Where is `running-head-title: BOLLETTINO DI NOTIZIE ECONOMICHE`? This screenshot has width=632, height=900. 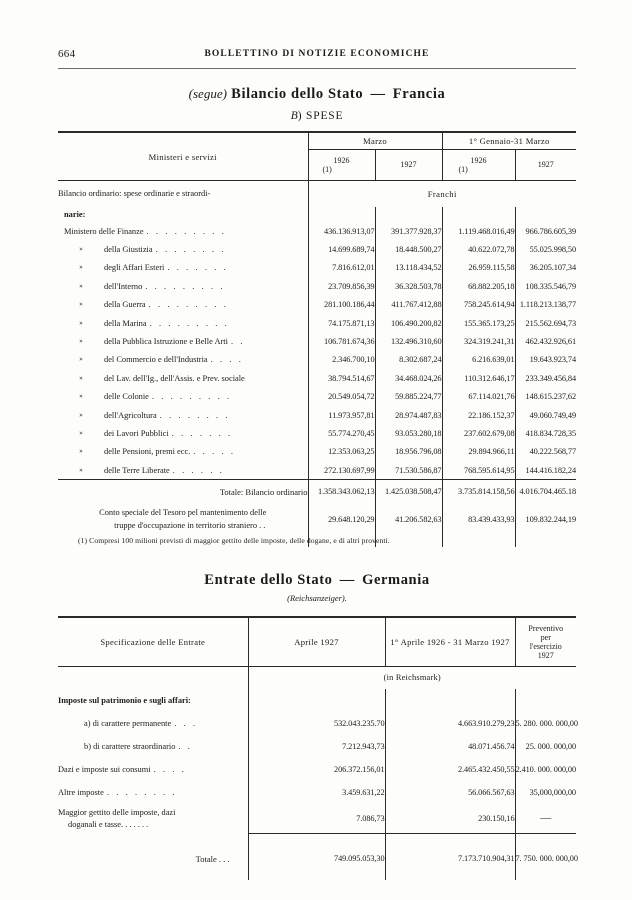
running-head-title: BOLLETTINO DI NOTIZIE ECONOMICHE is located at coordinates (317, 54).